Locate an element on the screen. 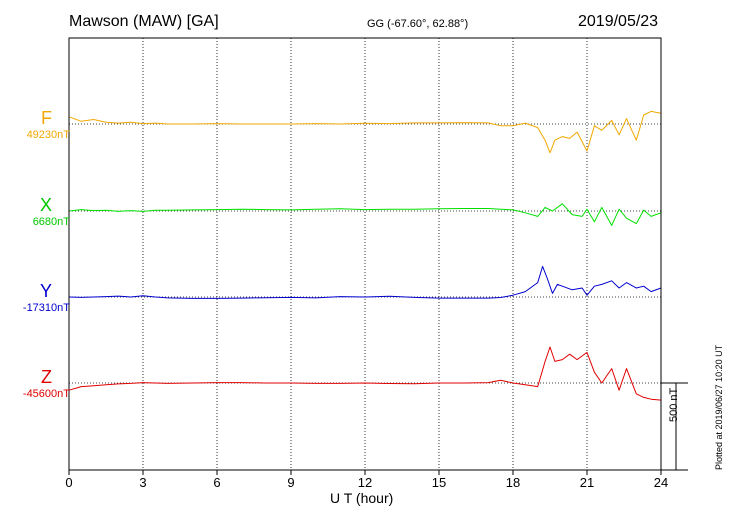  plotted-timestamp: Plotted at 2019/06/27 10:20 UT is located at coordinates (719, 407).